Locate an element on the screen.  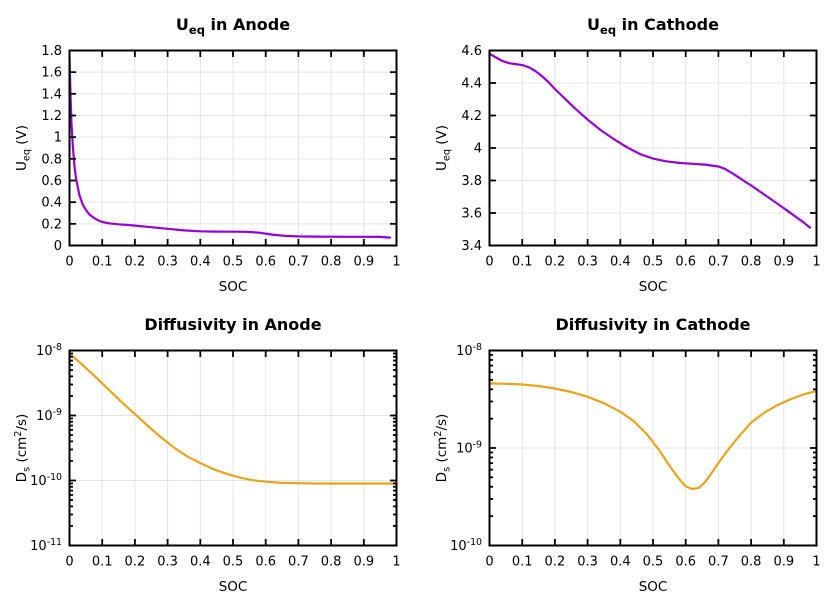
svg-text: 1.8 is located at coordinates (51, 51).